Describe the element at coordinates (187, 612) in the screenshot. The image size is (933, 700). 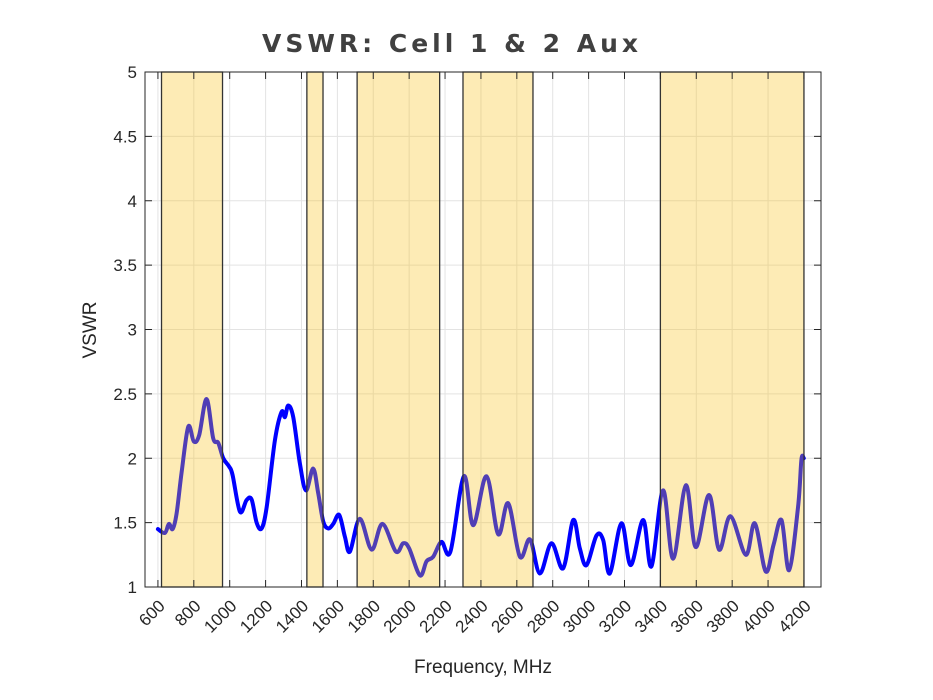
I see `x-tick-label: 800` at that location.